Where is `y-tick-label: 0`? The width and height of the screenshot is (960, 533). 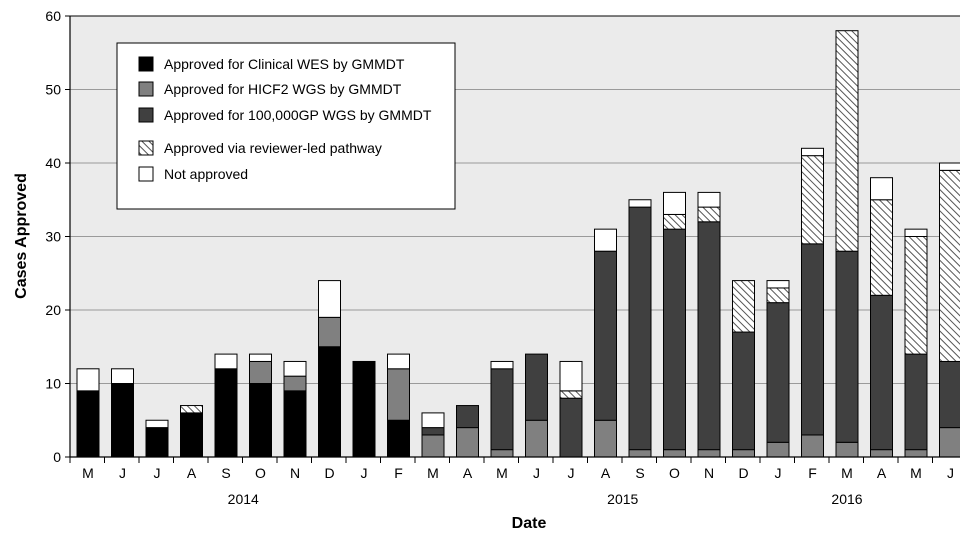 y-tick-label: 0 is located at coordinates (57, 457).